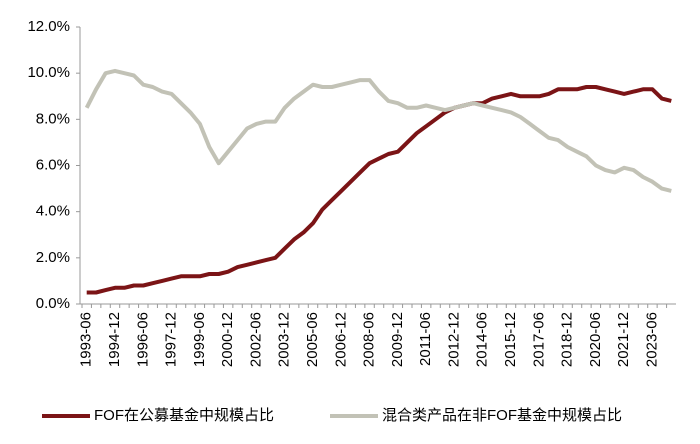 This screenshot has width=700, height=444. I want to click on x-tick-label: 2009-12, so click(397, 339).